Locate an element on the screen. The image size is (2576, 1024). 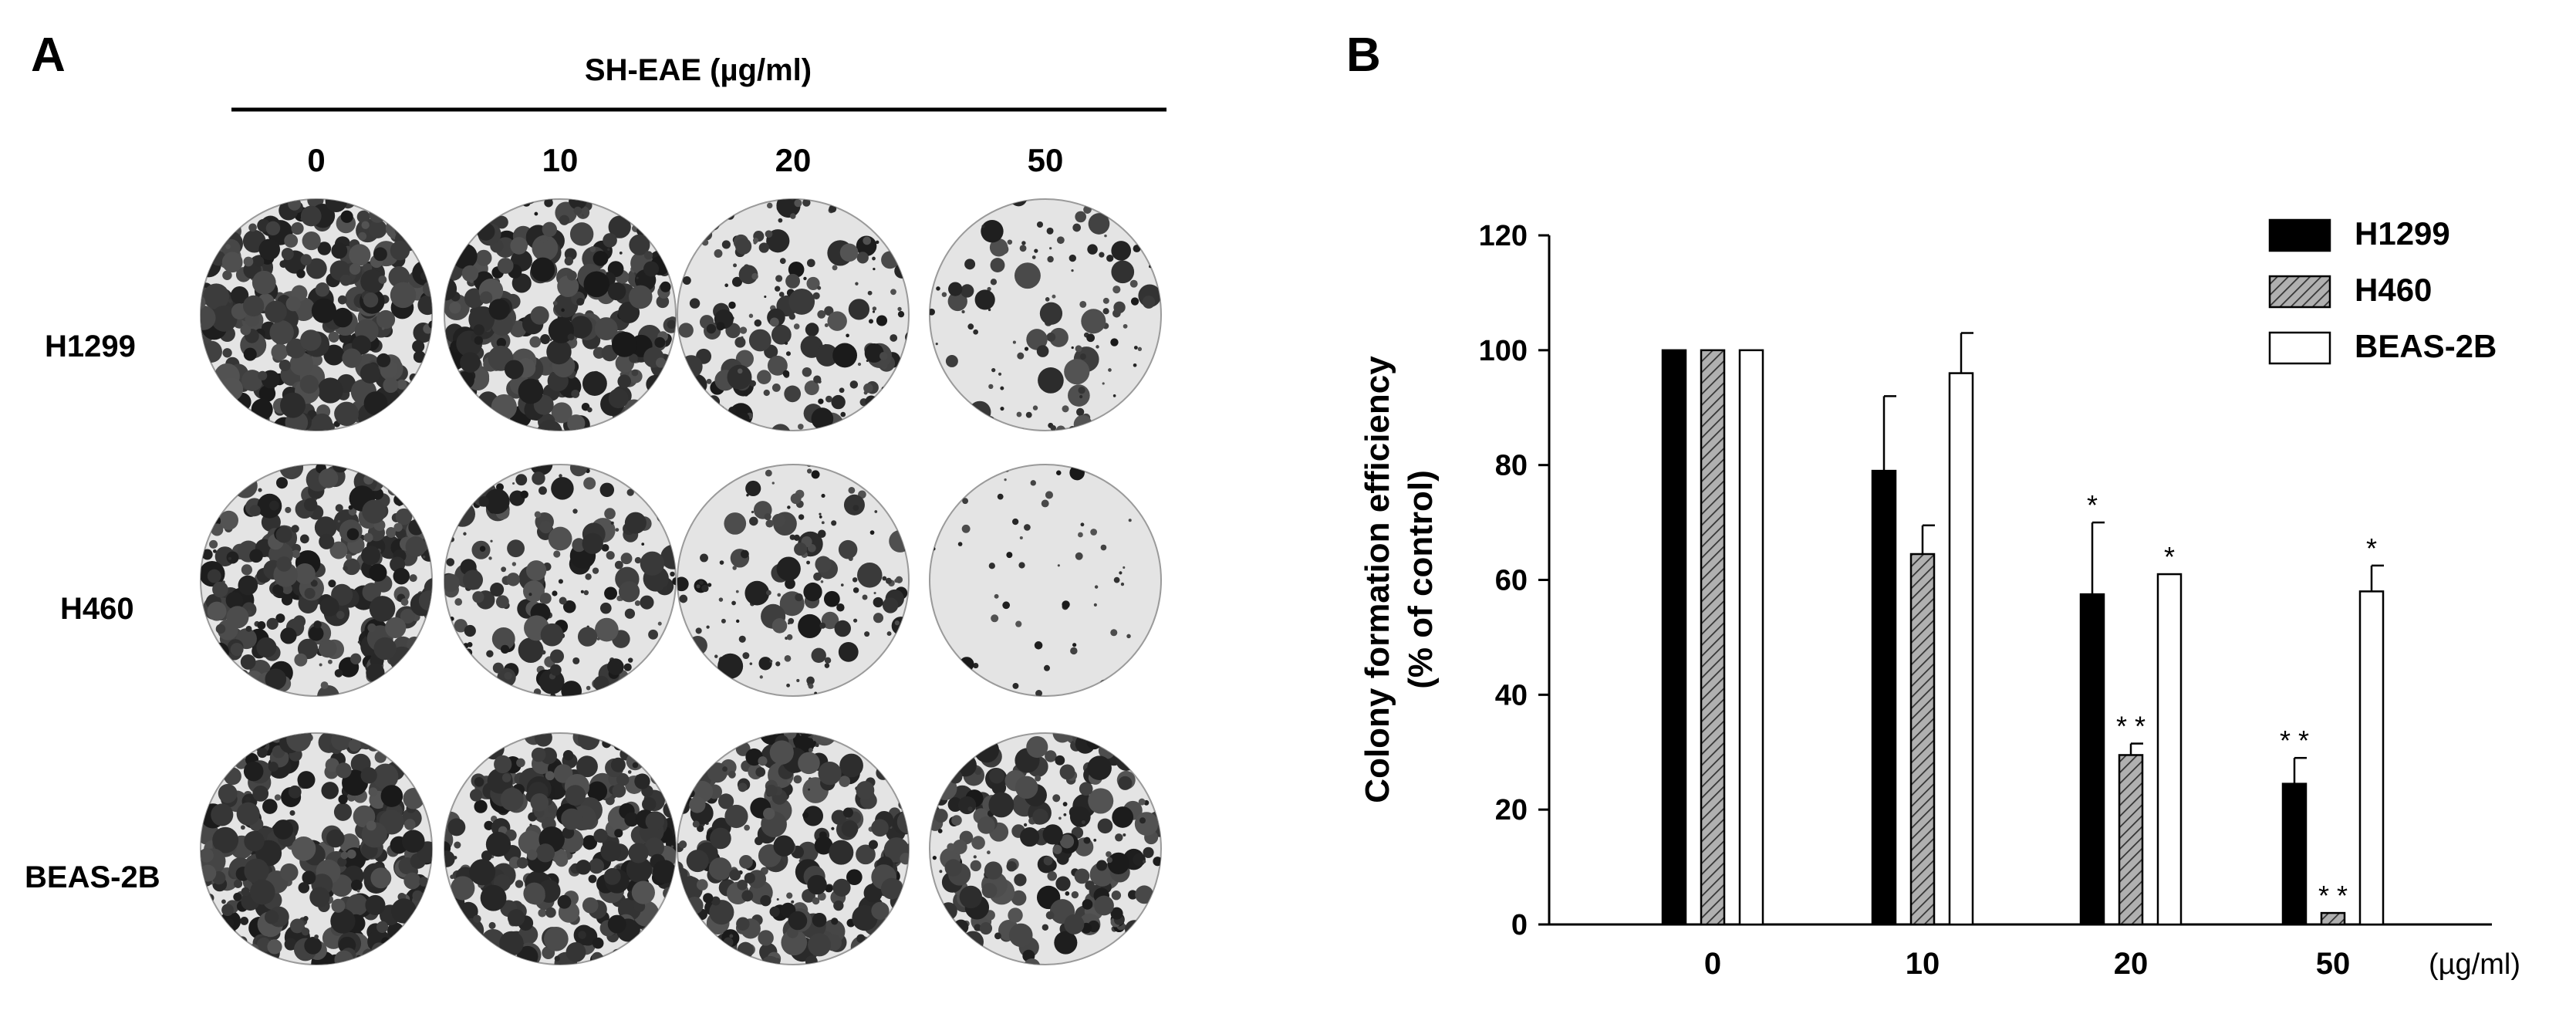
y-tick-label: 80 is located at coordinates (1512, 466).